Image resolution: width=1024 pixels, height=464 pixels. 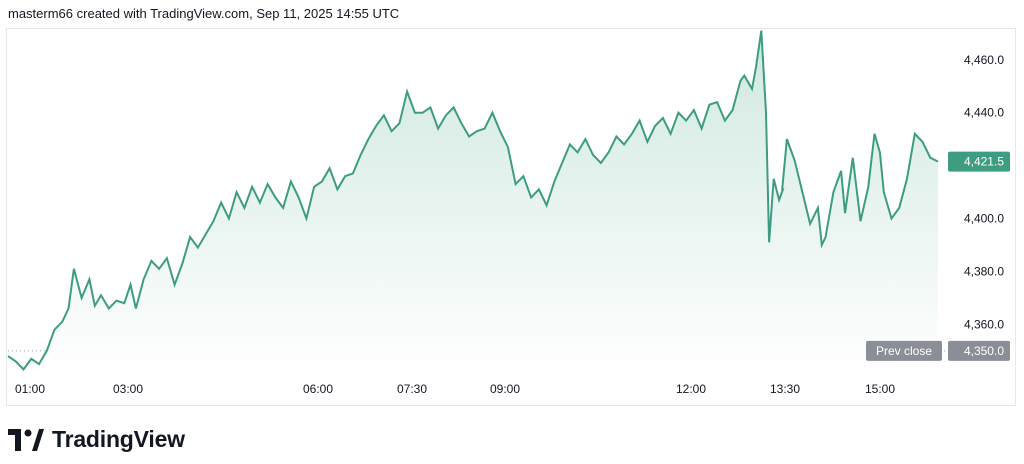 I want to click on y-tick-label: 4,360.0, so click(x=984, y=324).